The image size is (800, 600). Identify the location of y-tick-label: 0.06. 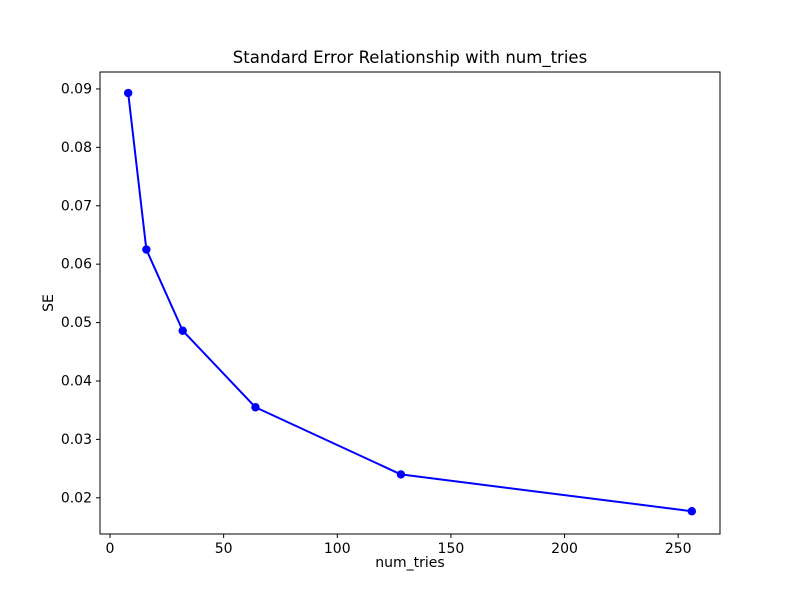
(76, 265).